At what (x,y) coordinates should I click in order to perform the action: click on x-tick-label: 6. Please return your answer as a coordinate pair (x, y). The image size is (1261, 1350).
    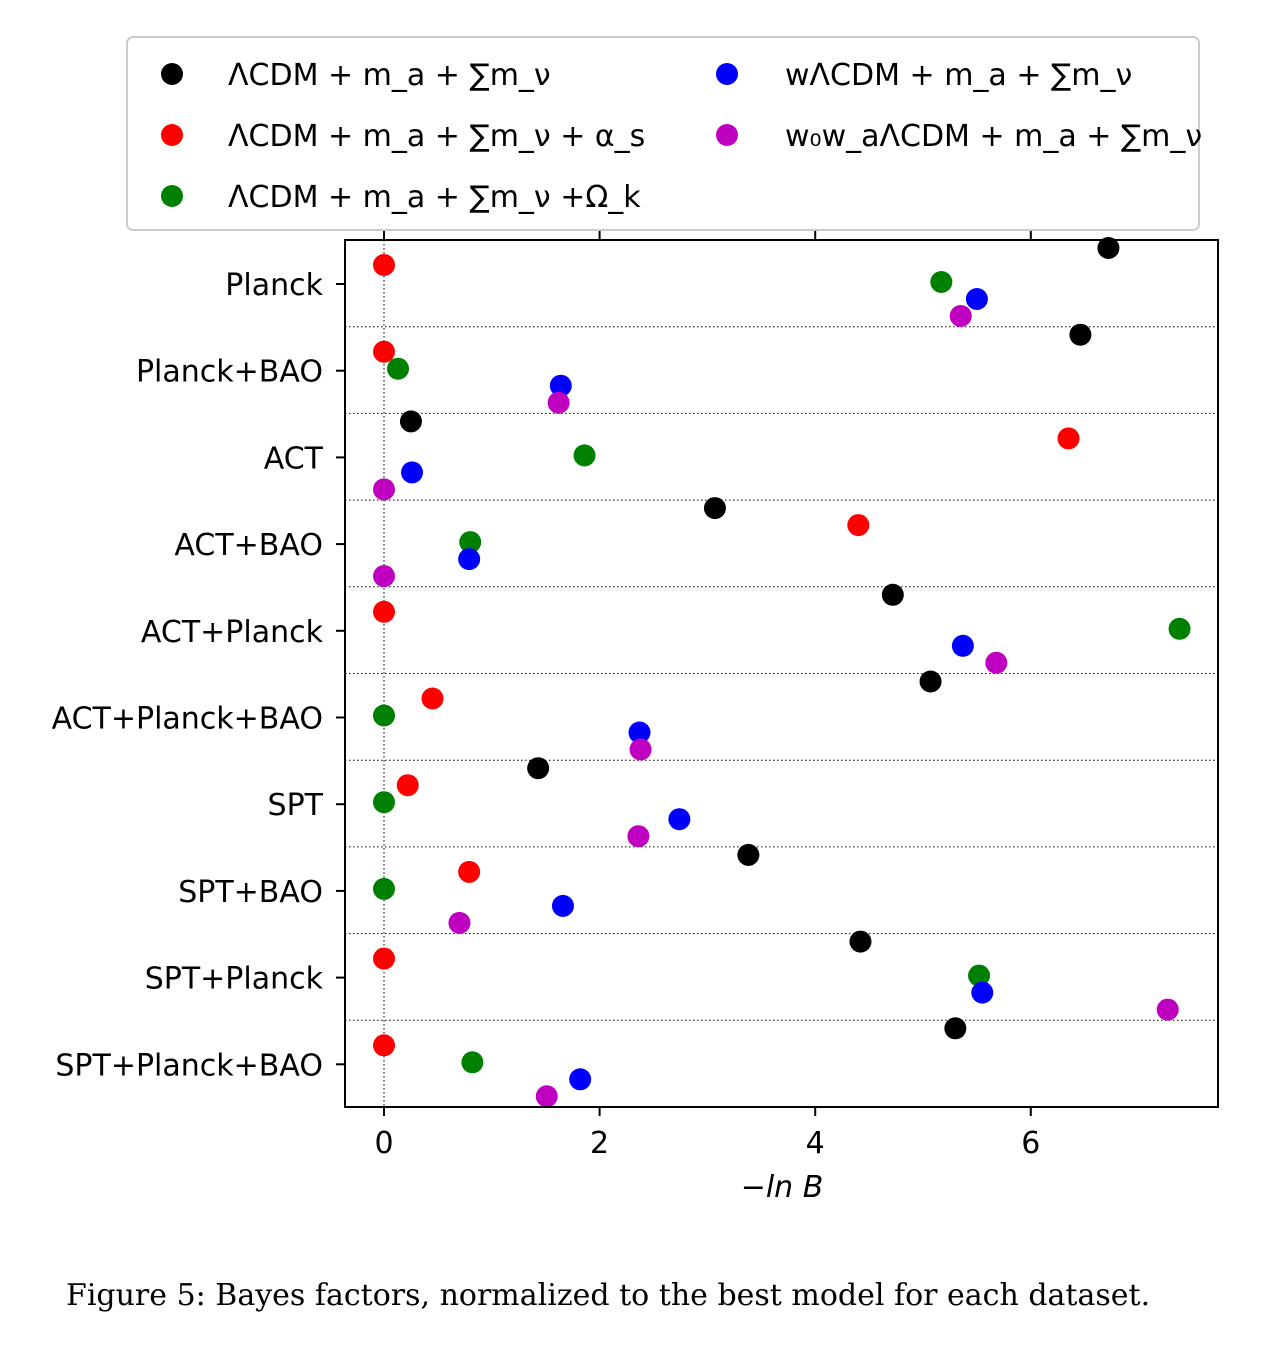
    Looking at the image, I should click on (1030, 1143).